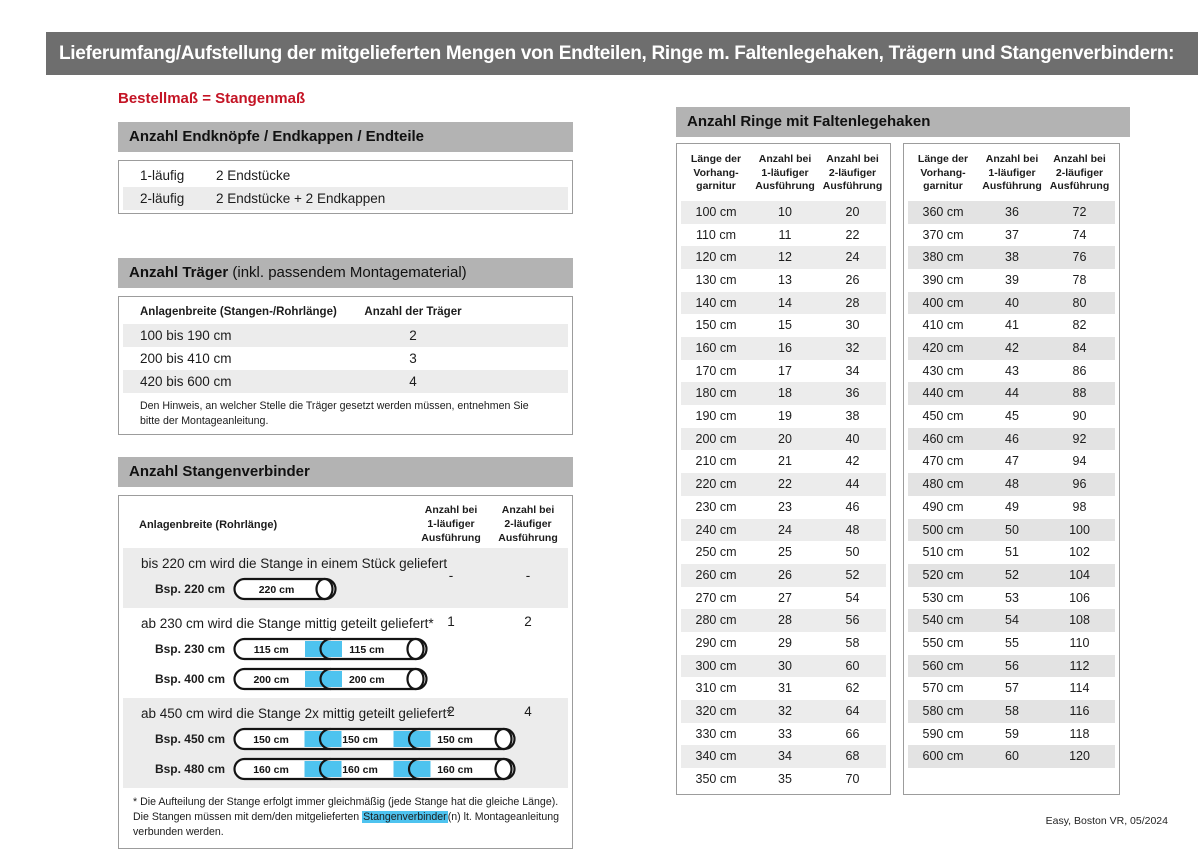 The width and height of the screenshot is (1200, 849). Describe the element at coordinates (374, 769) in the screenshot. I see `rod-graphic: 160 cm 160 cm 160 cm` at that location.